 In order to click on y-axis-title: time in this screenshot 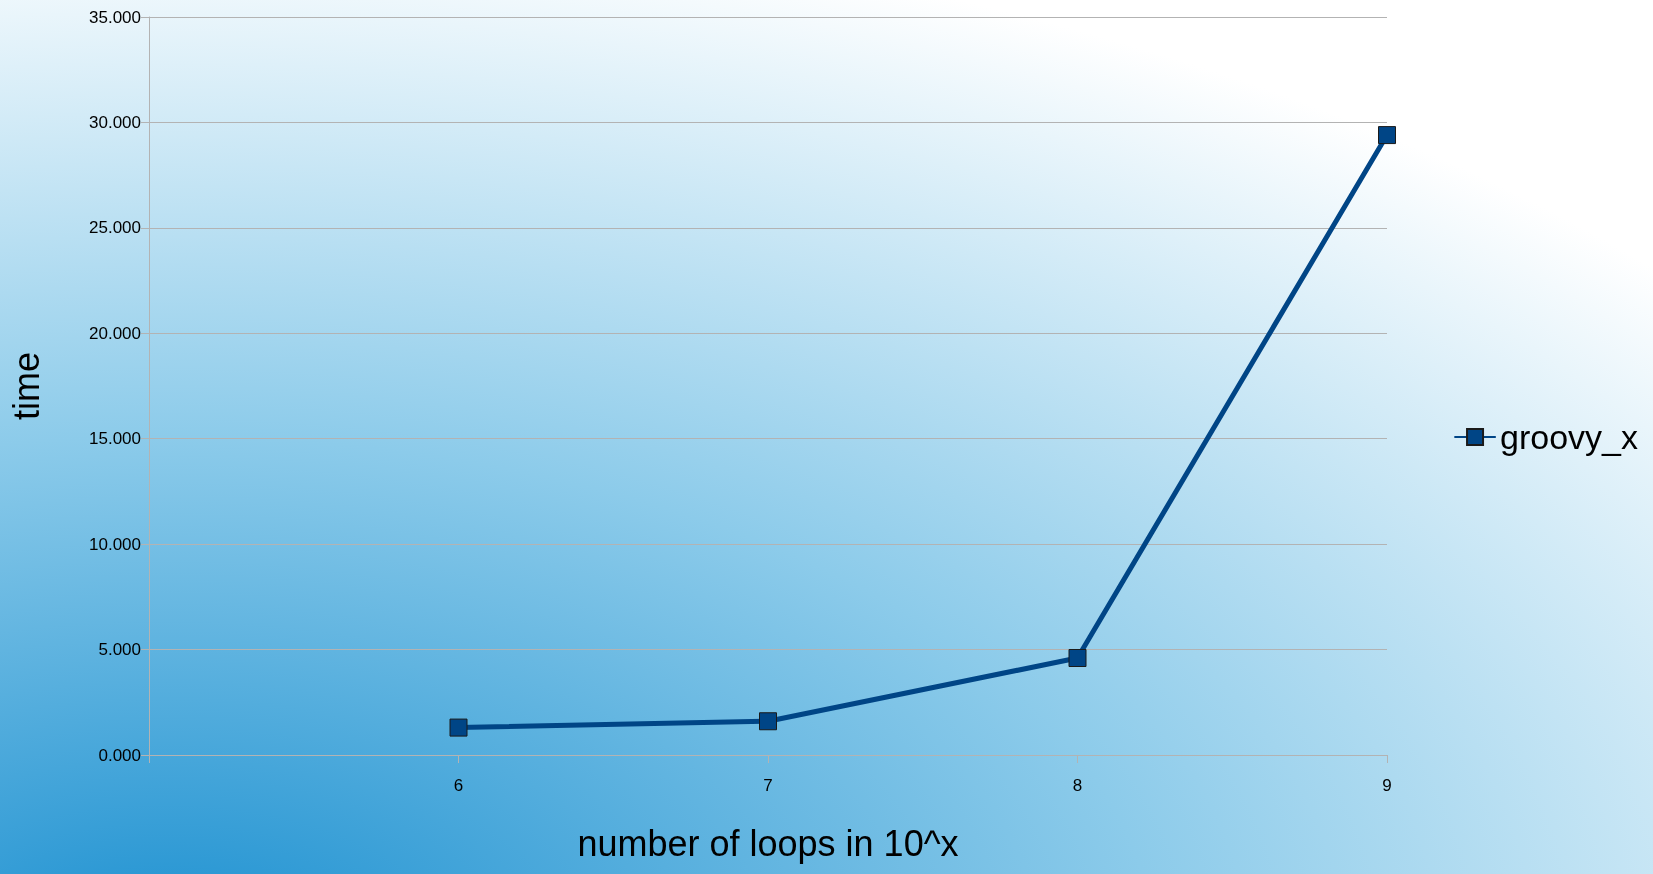, I will do `click(26, 386)`.